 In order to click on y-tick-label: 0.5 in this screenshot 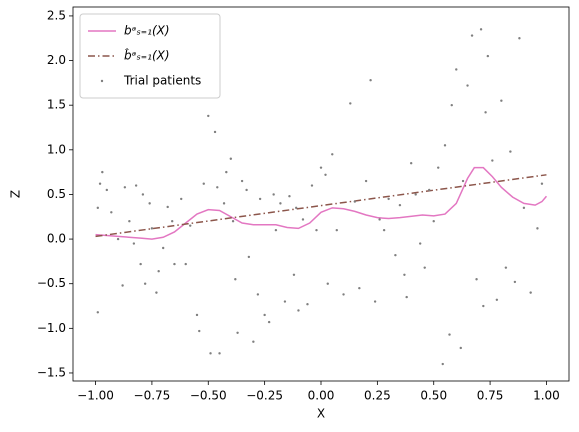, I will do `click(56, 194)`.